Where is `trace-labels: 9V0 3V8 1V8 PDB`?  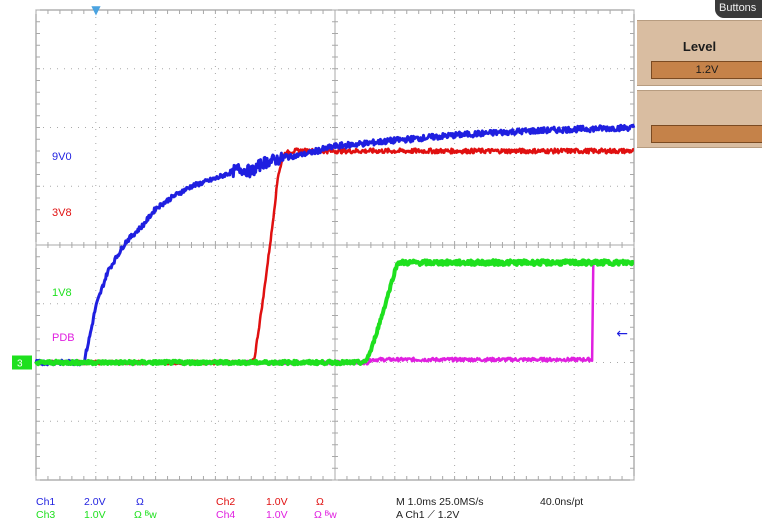
trace-labels: 9V0 3V8 1V8 PDB is located at coordinates (63, 247).